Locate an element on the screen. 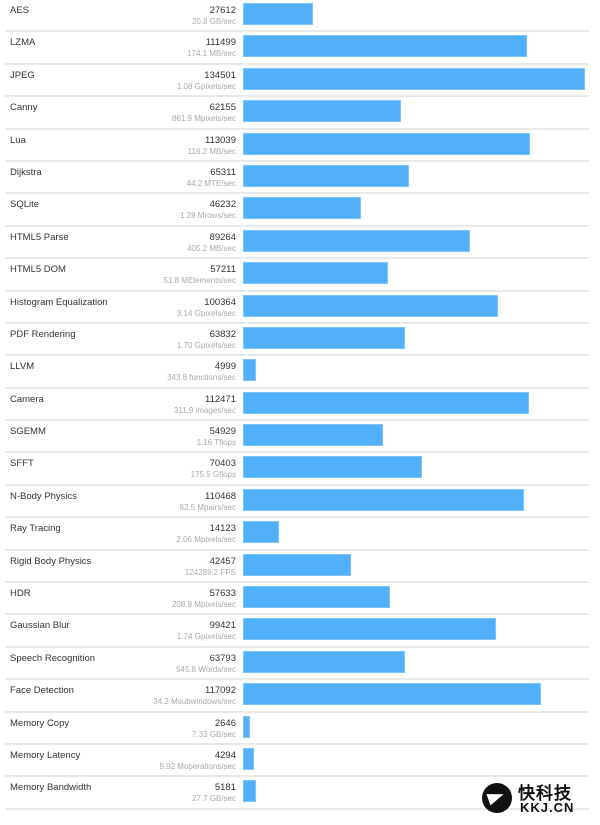 This screenshot has height=825, width=600. benchmark-score: 62155 is located at coordinates (222, 108).